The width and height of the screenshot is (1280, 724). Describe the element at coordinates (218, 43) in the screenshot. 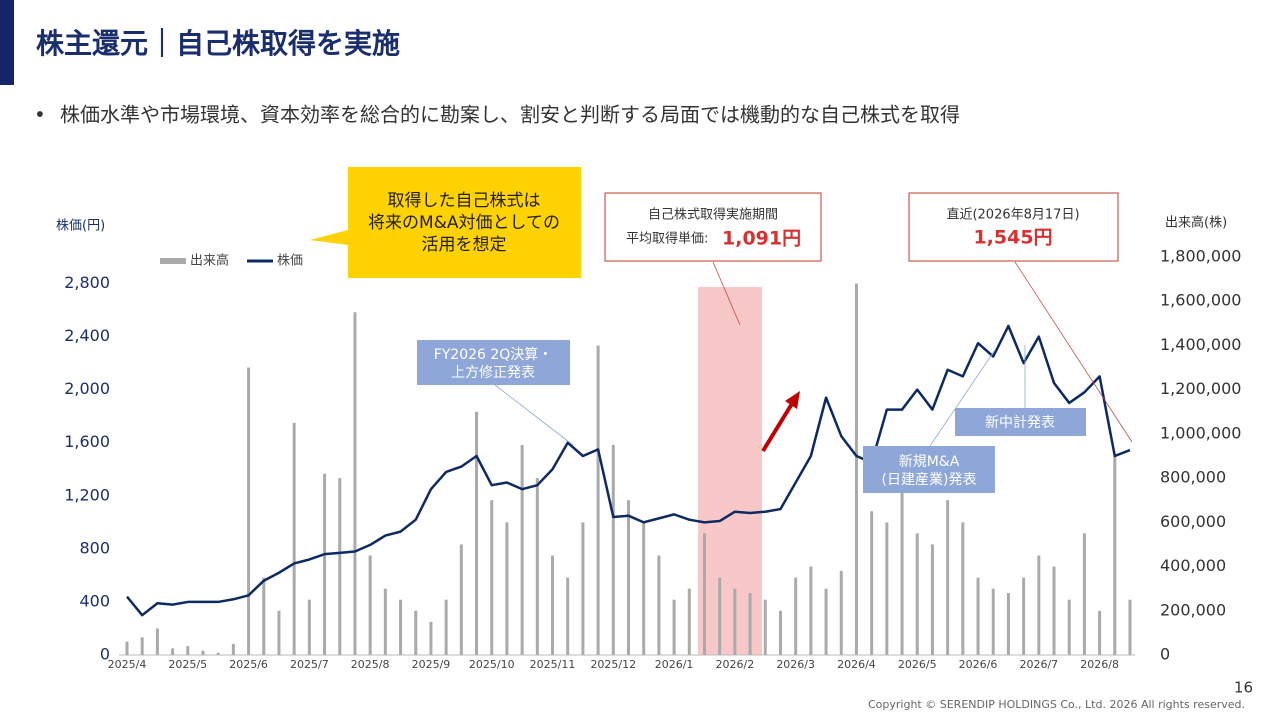

I see `slide-title: 株主還元｜自己株取得を実施` at that location.